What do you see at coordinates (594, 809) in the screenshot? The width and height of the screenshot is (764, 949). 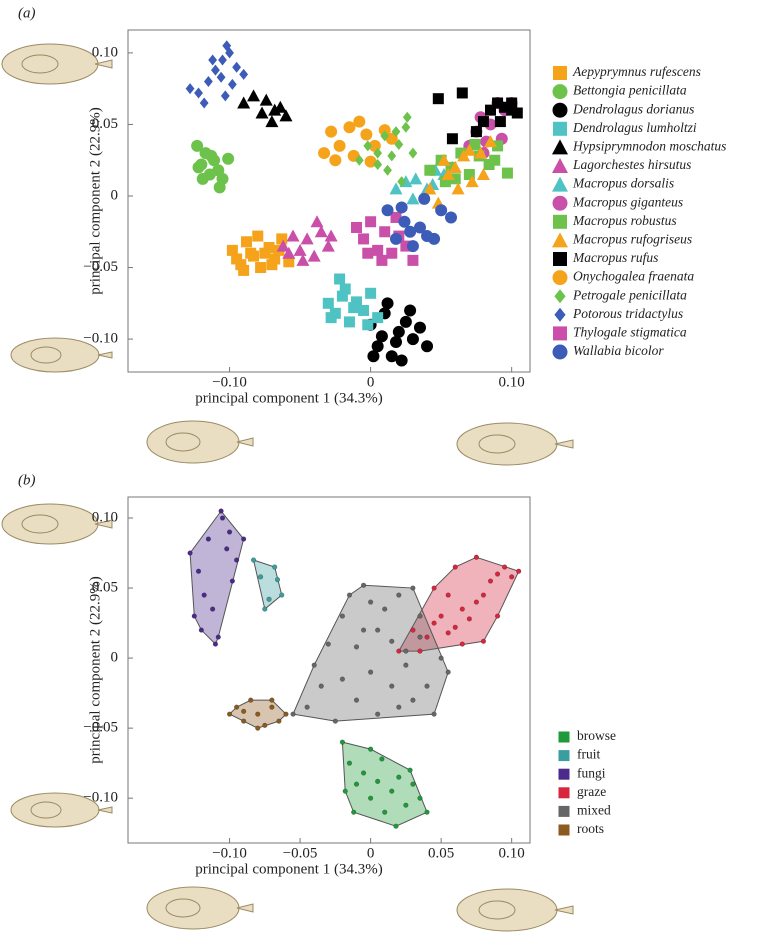 I see `legend-label: mixed` at bounding box center [594, 809].